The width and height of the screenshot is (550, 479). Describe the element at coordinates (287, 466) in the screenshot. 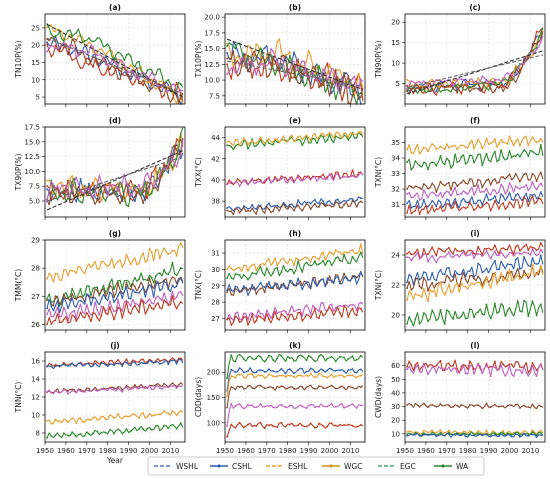

I see `legend-item-eshl: ESHL` at that location.